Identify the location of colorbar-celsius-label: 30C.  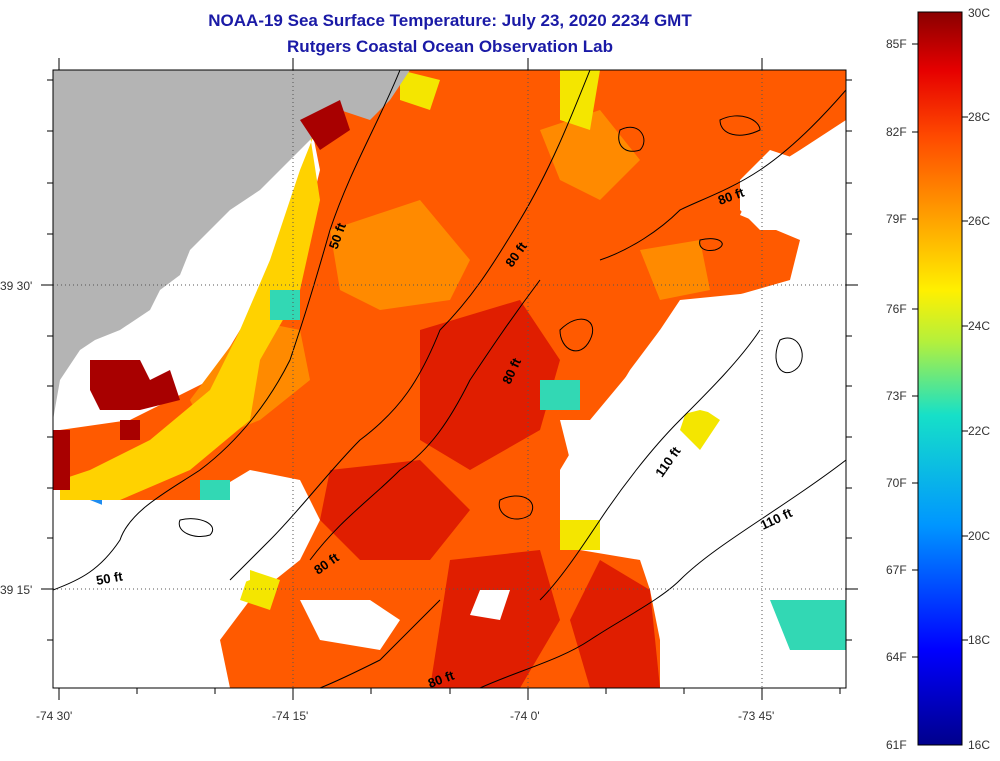
(979, 13).